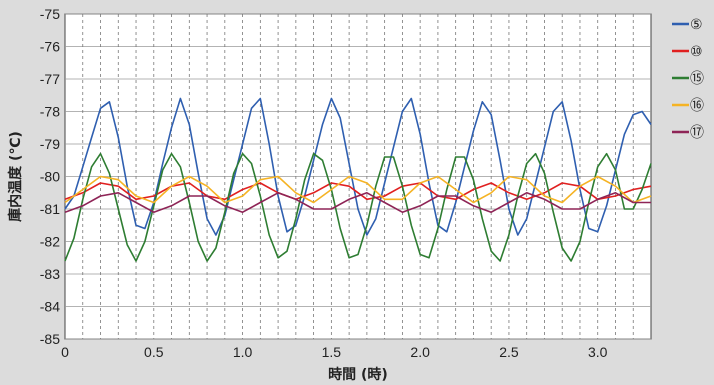 This screenshot has height=385, width=714. I want to click on y-tick-label: -82, so click(50, 242).